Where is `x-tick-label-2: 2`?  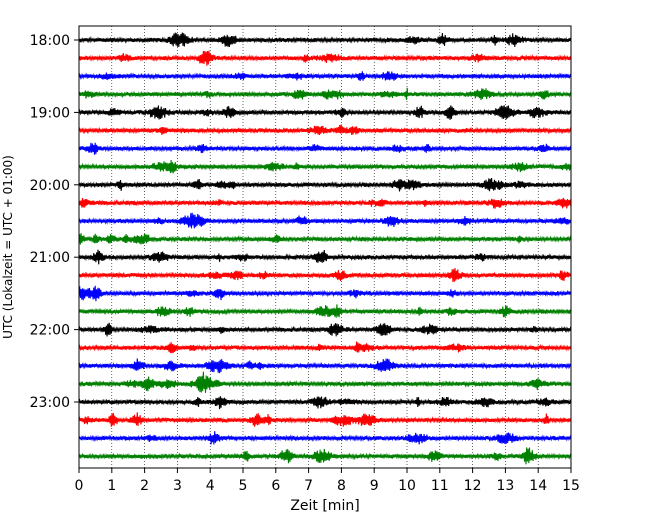 x-tick-label-2: 2 is located at coordinates (144, 486).